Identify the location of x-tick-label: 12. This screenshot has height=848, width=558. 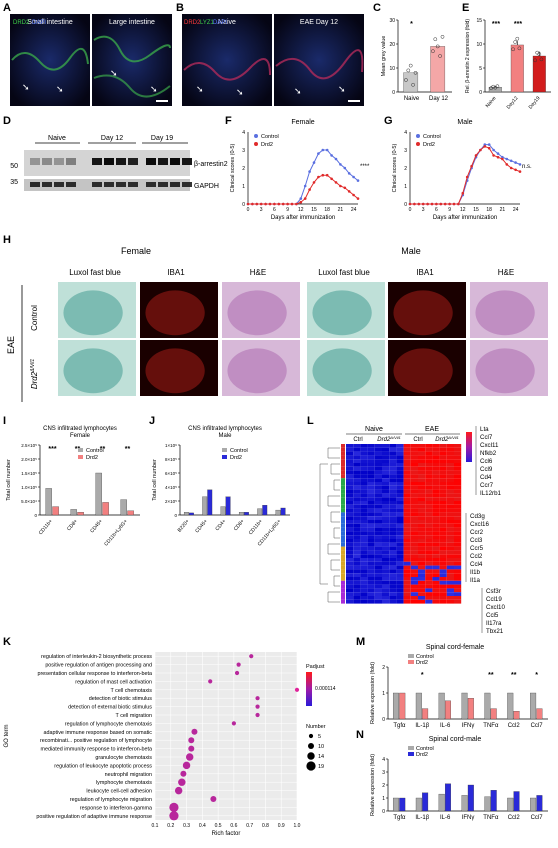
(463, 210).